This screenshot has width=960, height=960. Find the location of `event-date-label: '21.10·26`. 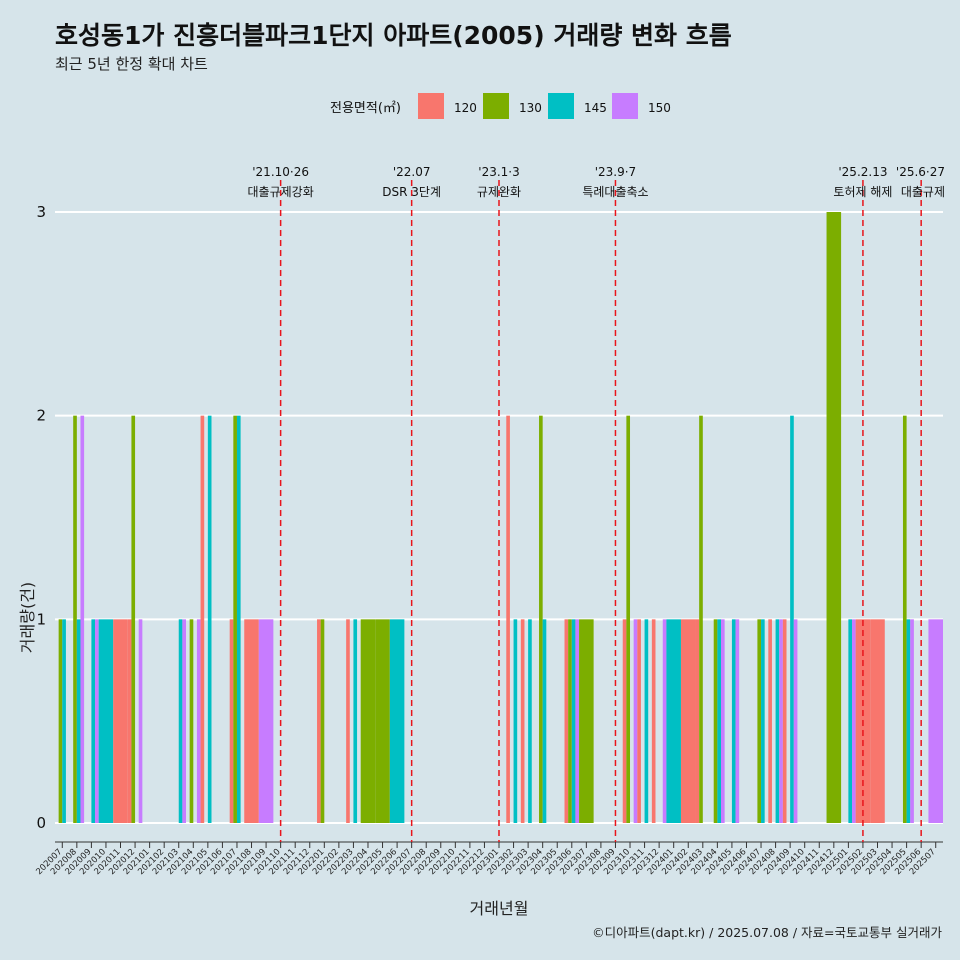

event-date-label: '21.10·26 is located at coordinates (280, 172).